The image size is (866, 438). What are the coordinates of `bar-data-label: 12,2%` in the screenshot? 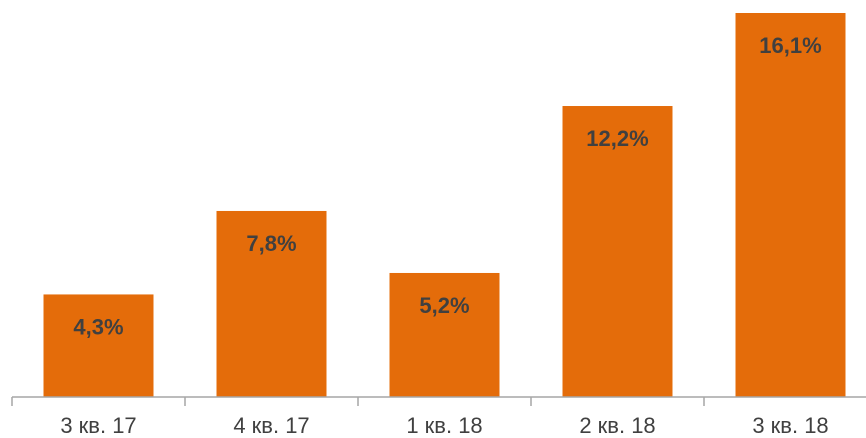 It's located at (617, 138).